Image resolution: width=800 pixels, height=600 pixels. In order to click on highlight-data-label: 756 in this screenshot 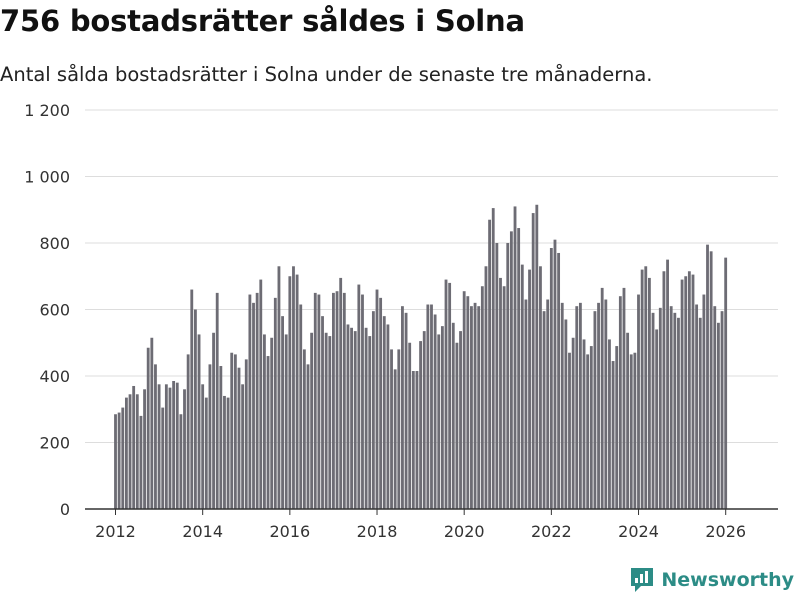, I will do `click(733, 2)`.